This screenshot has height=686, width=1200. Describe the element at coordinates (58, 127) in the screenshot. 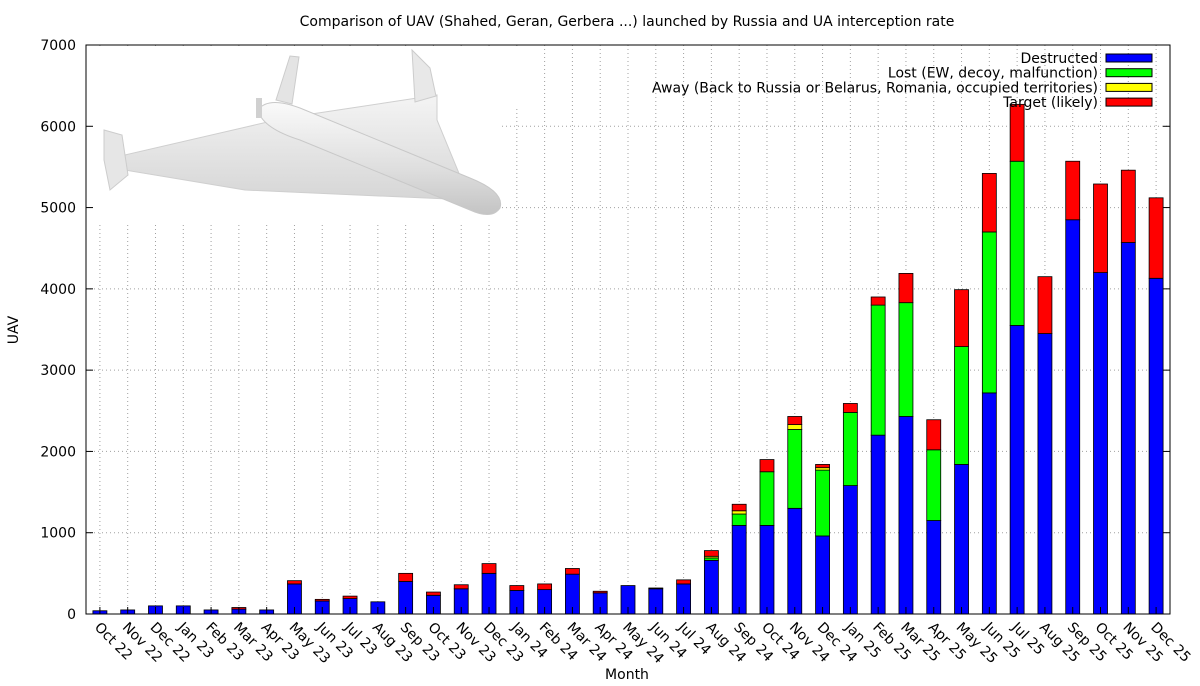

I see `y-tick-label: 6000` at that location.